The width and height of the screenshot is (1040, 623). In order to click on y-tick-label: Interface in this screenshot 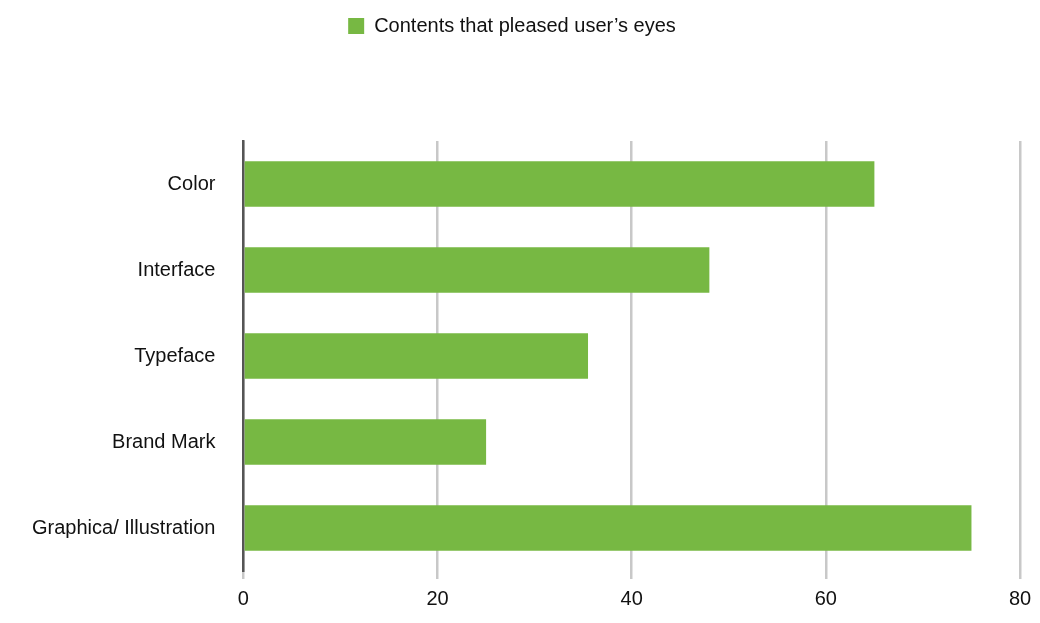, I will do `click(176, 268)`.